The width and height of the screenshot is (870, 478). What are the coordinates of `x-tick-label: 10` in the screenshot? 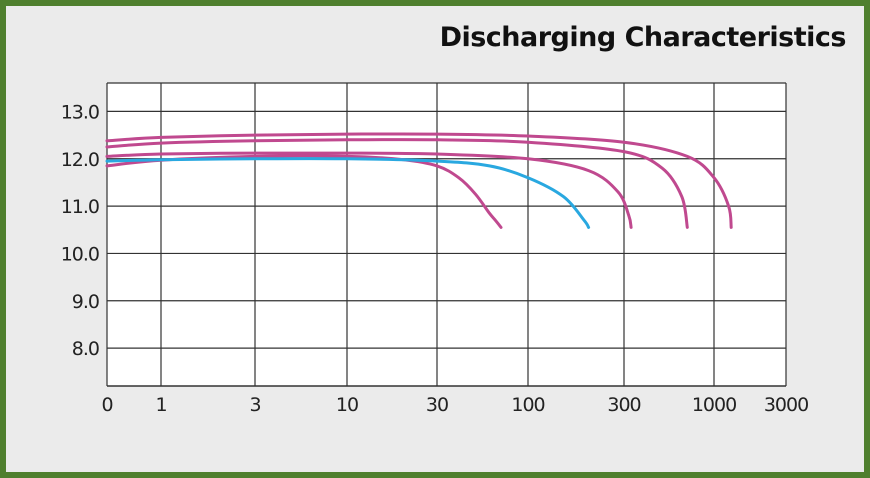 It's located at (347, 405).